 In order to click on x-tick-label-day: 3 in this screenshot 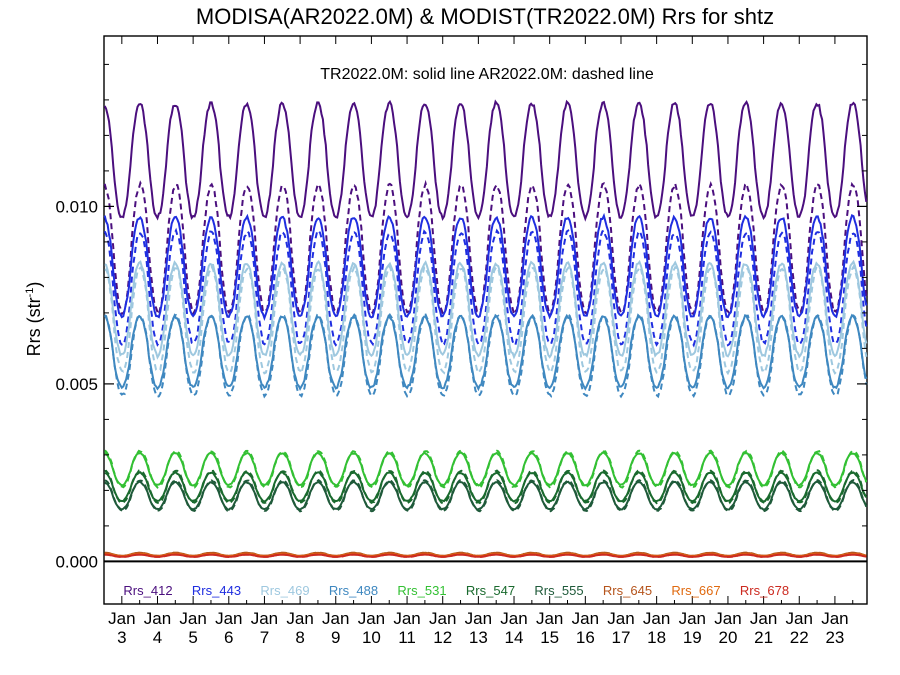, I will do `click(121, 637)`.